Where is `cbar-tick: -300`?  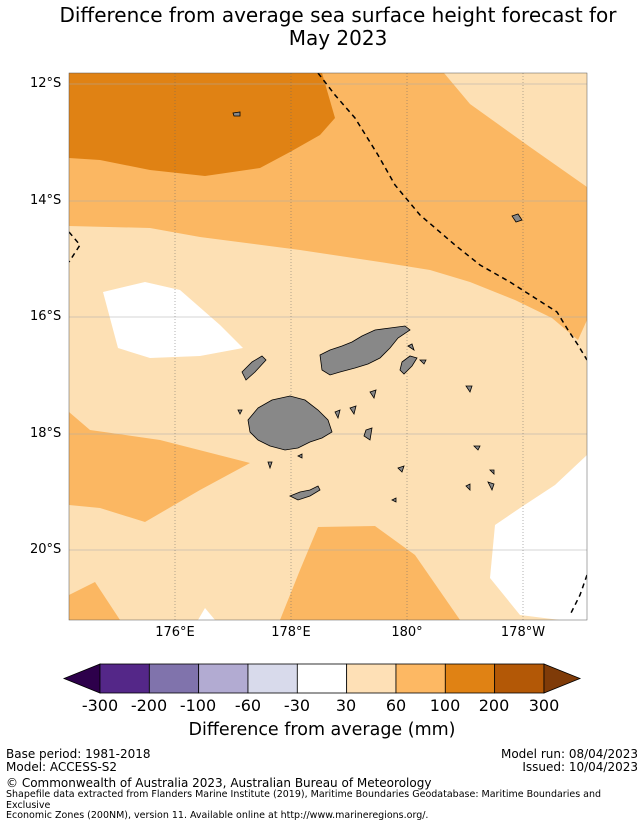 cbar-tick: -300 is located at coordinates (100, 705).